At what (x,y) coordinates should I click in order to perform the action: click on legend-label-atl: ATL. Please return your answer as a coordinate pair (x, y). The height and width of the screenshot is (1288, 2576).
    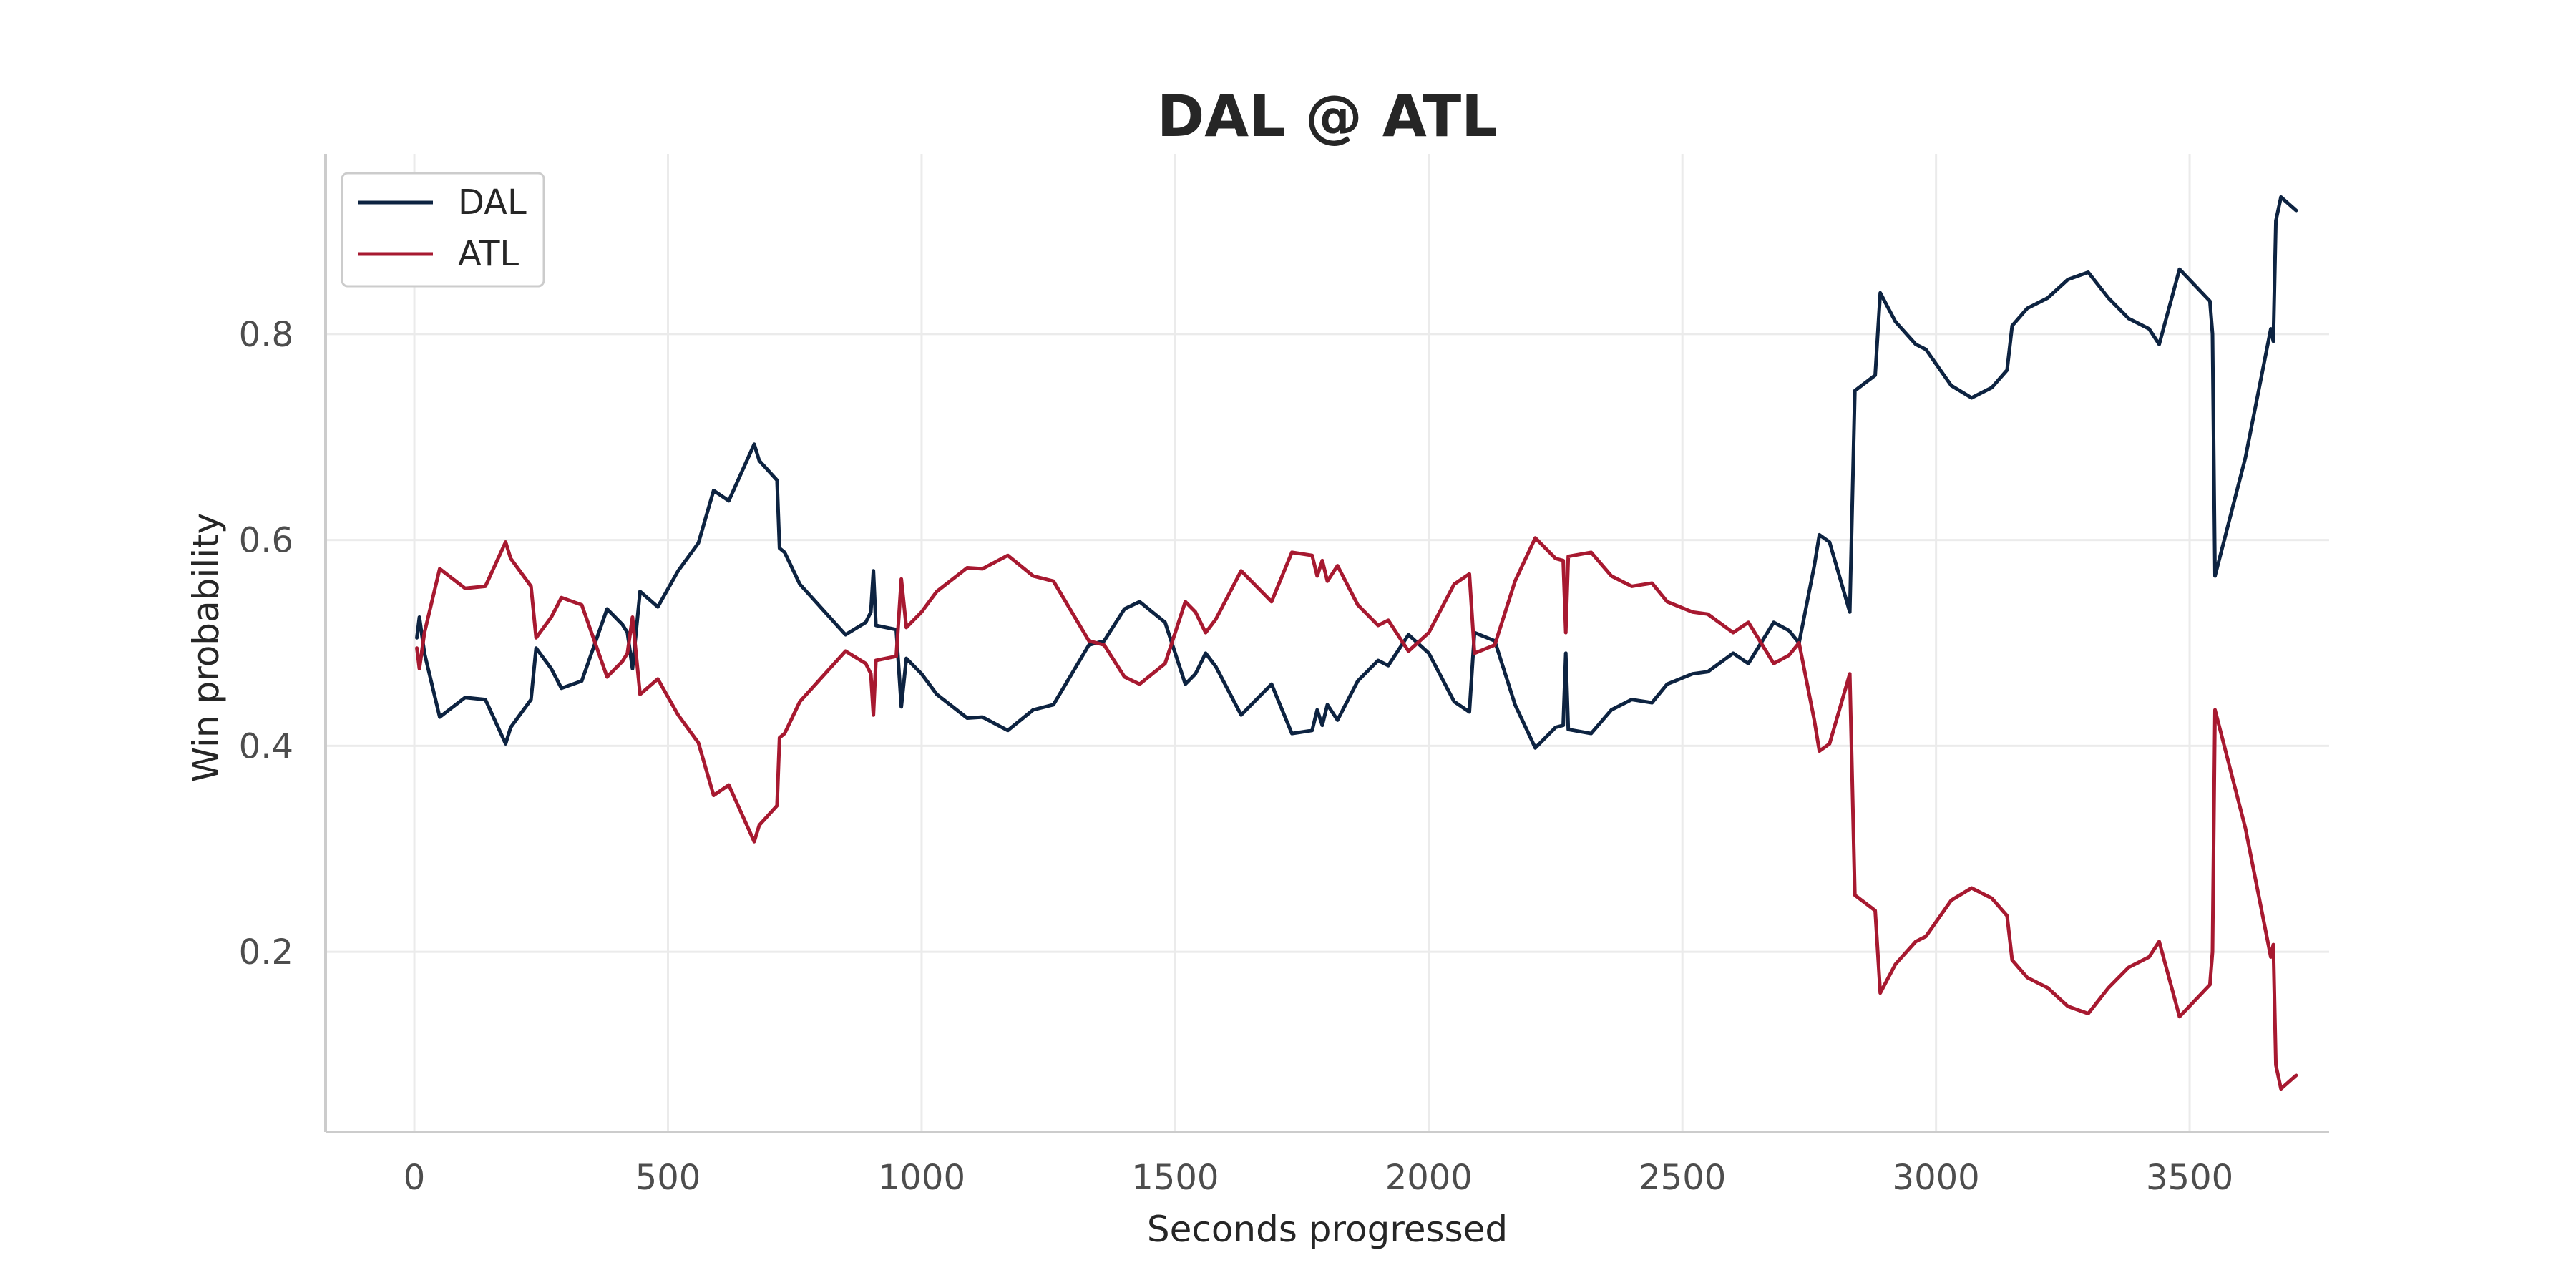
    Looking at the image, I should click on (488, 254).